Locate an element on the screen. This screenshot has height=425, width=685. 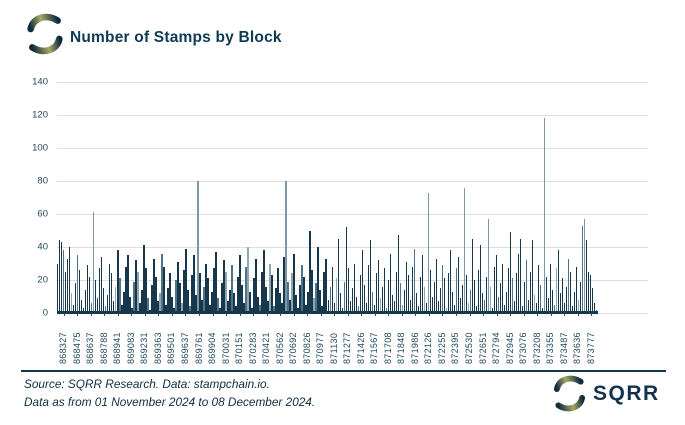
x-axis-label: 872794 is located at coordinates (496, 348).